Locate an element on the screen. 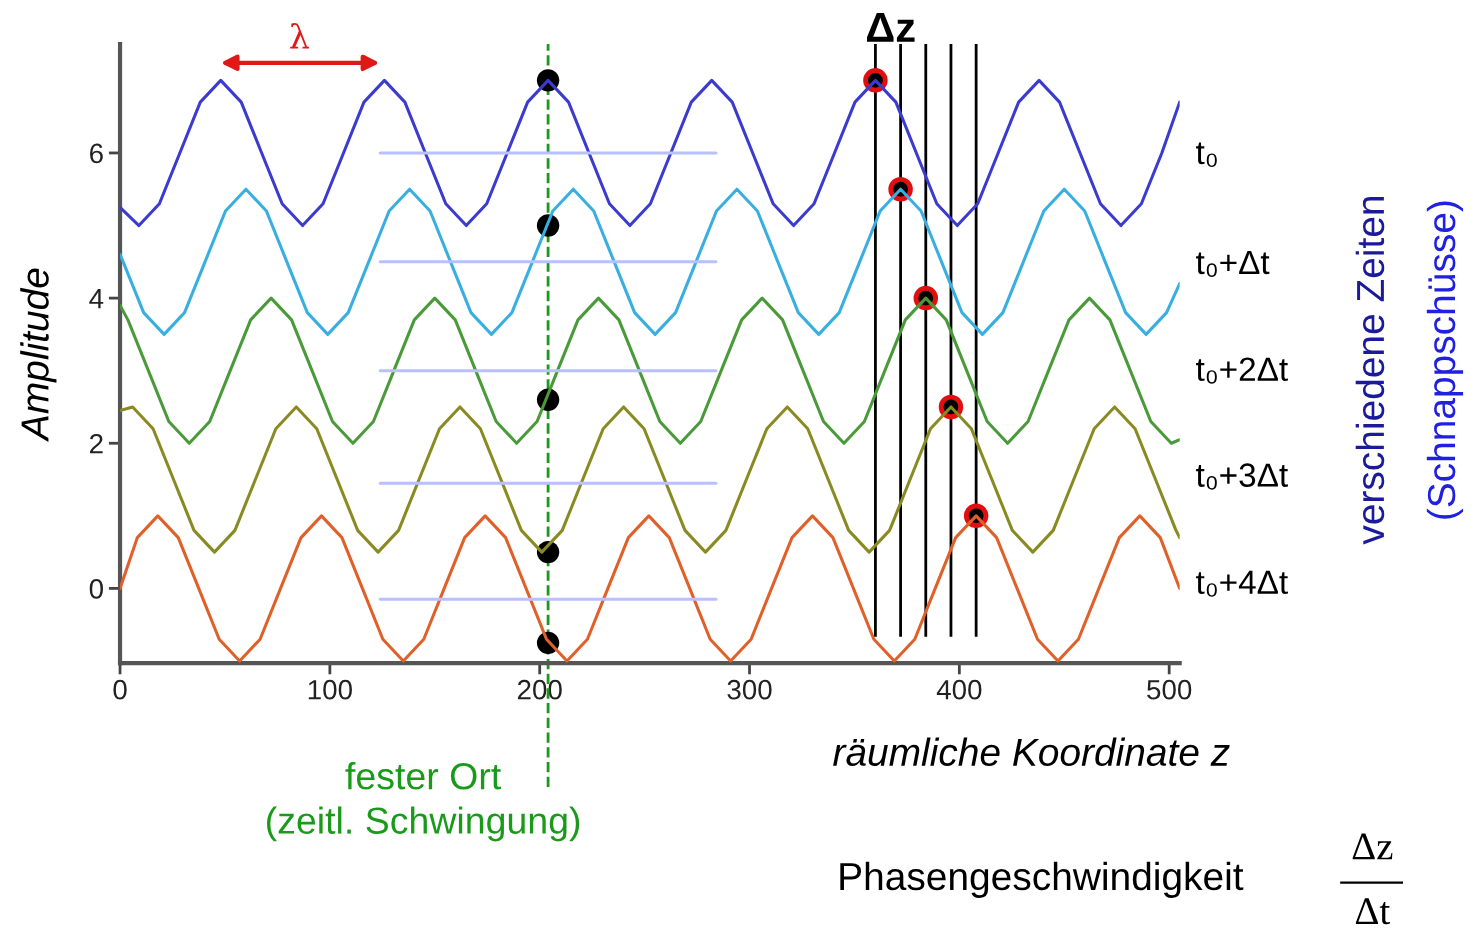  x-tick-label: 100 is located at coordinates (330, 689).